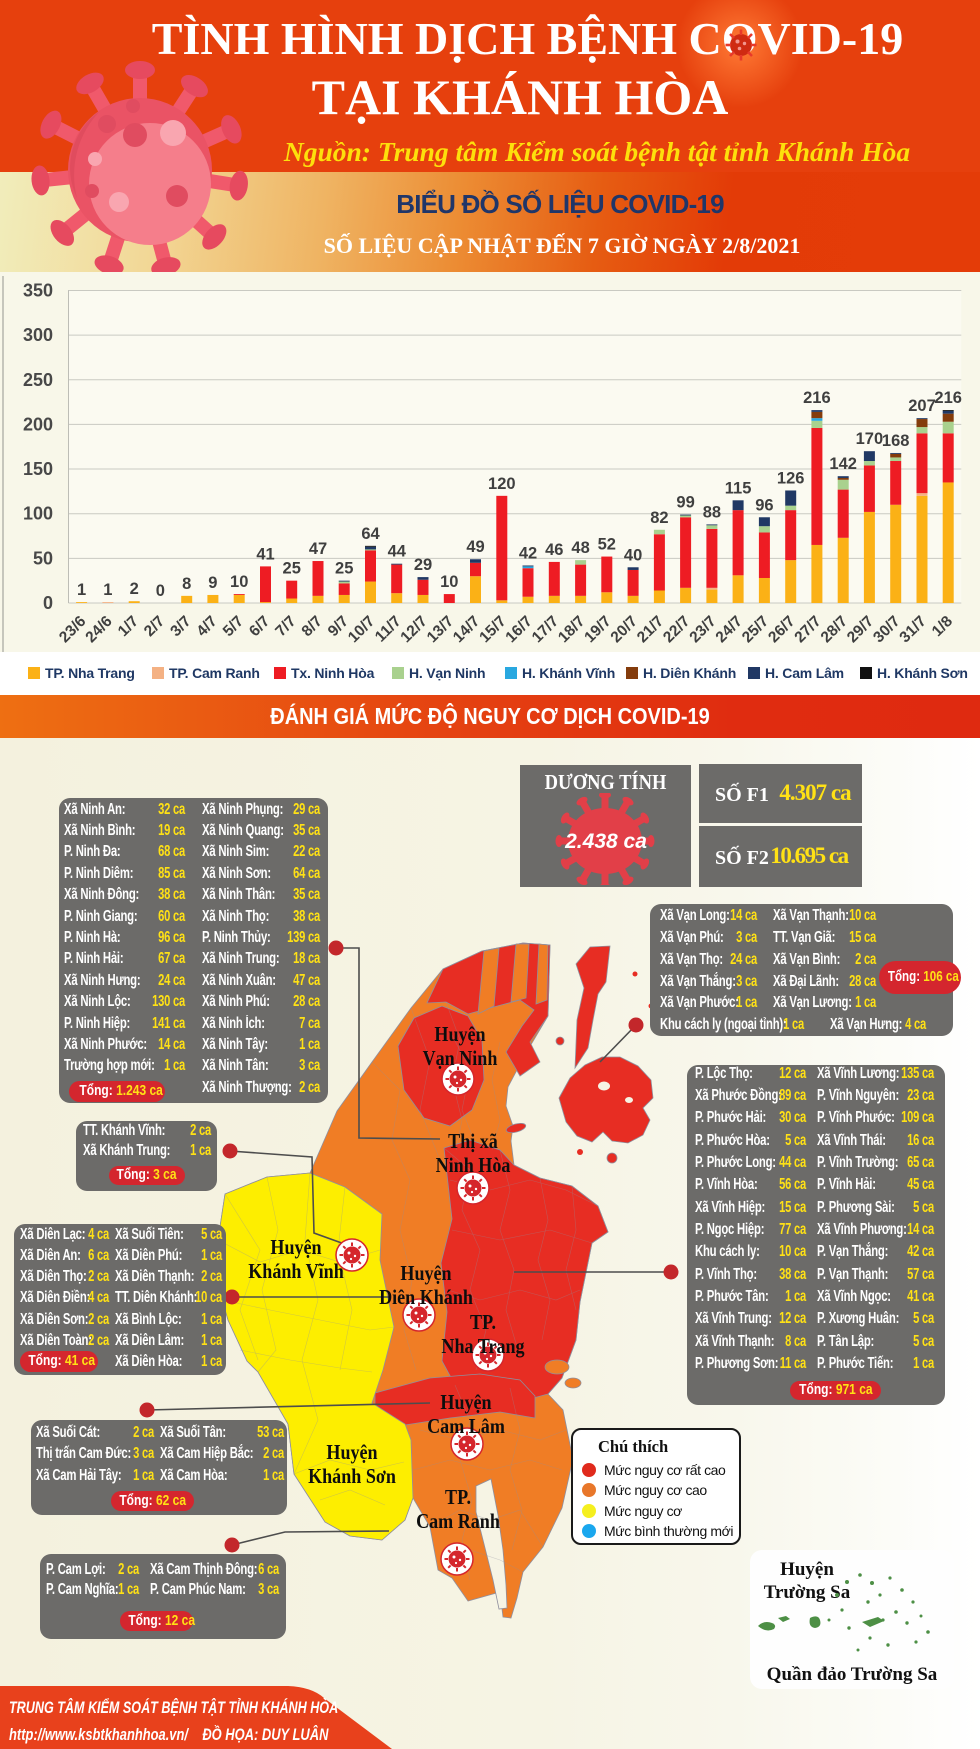  What do you see at coordinates (38, 335) in the screenshot?
I see `svg-text: 300` at bounding box center [38, 335].